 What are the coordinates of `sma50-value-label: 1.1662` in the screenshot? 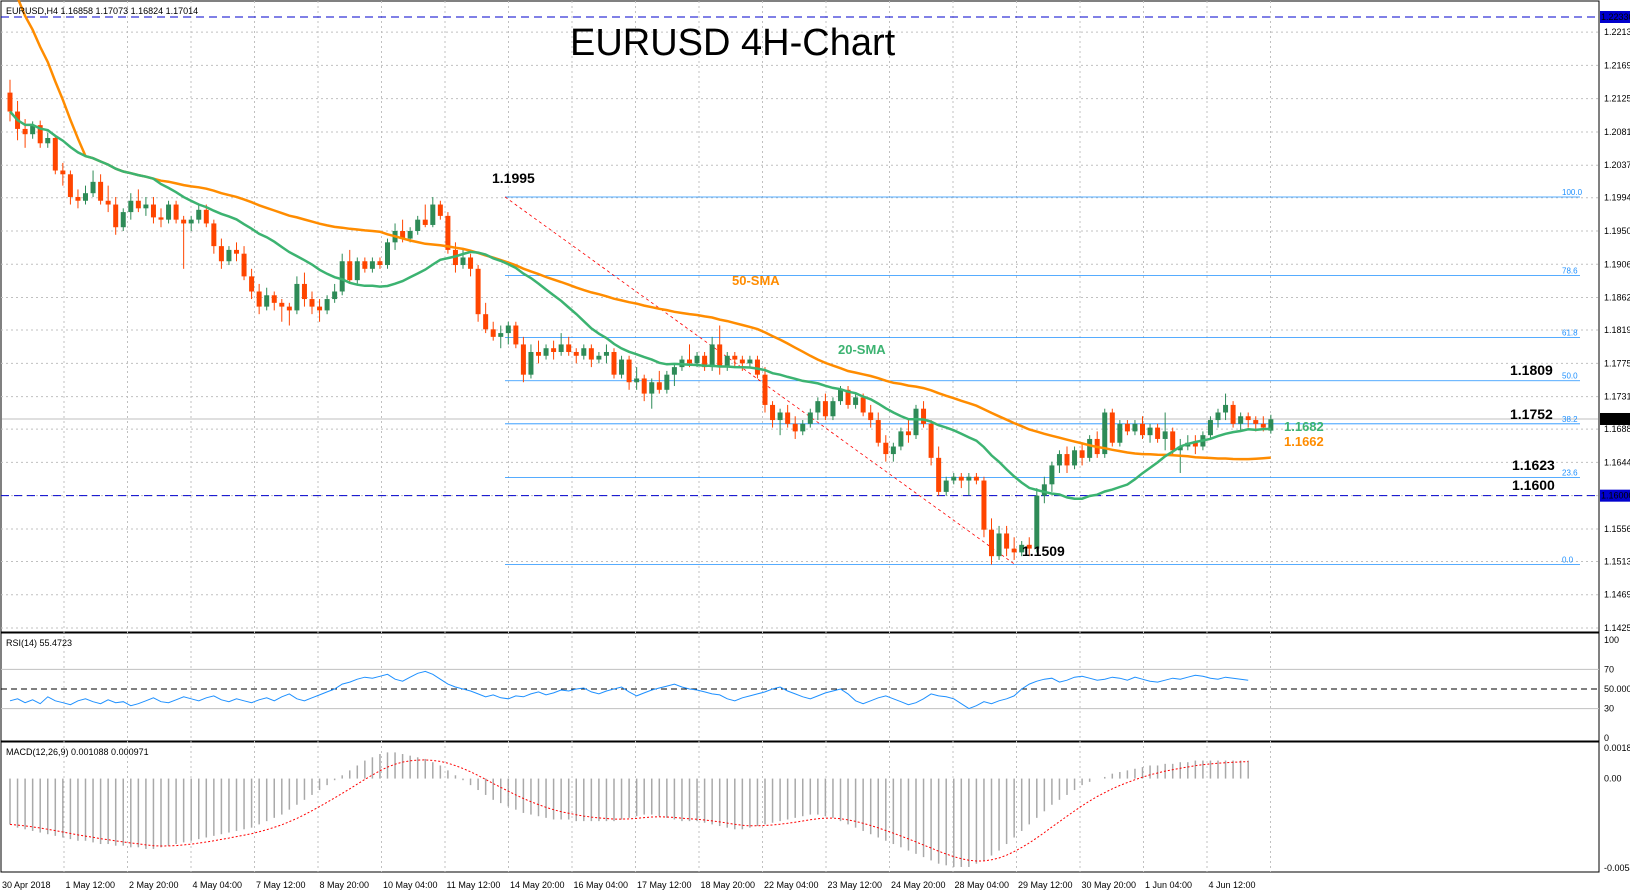 It's located at (1304, 441).